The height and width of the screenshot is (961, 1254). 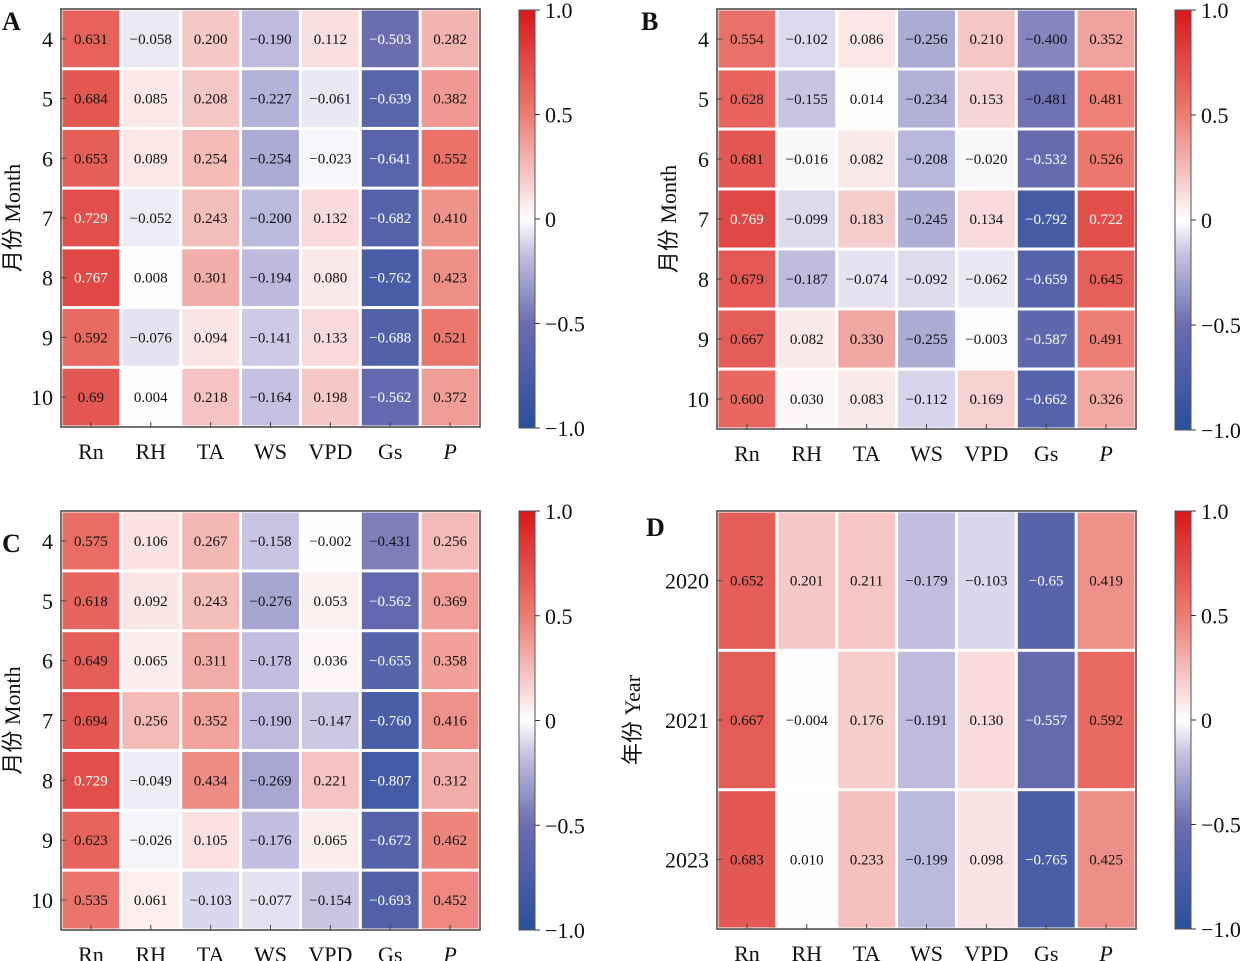 What do you see at coordinates (330, 951) in the screenshot?
I see `x-tick-label: VPD` at bounding box center [330, 951].